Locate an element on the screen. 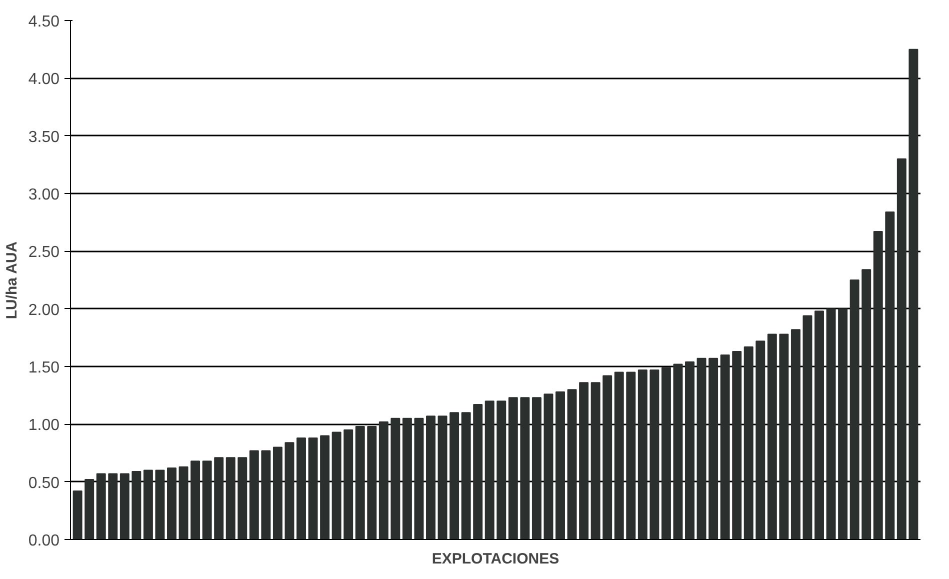 The width and height of the screenshot is (949, 579). y-tick-label: 4.00 is located at coordinates (44, 79).